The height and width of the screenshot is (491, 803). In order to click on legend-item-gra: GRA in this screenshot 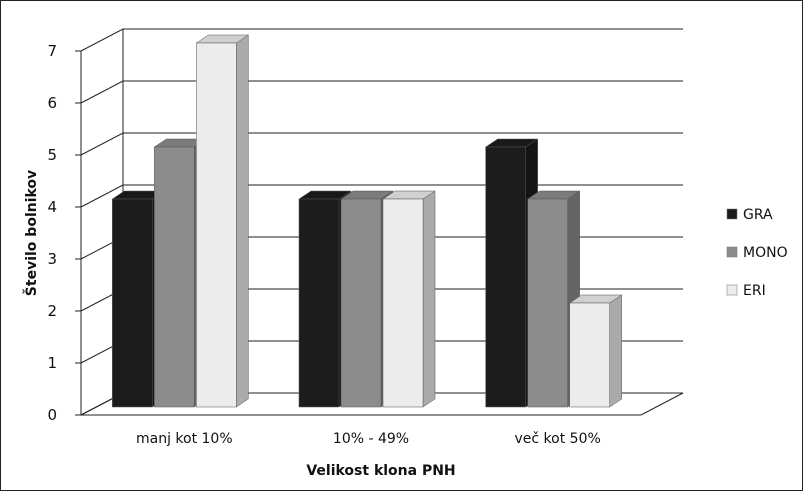, I will do `click(749, 215)`.